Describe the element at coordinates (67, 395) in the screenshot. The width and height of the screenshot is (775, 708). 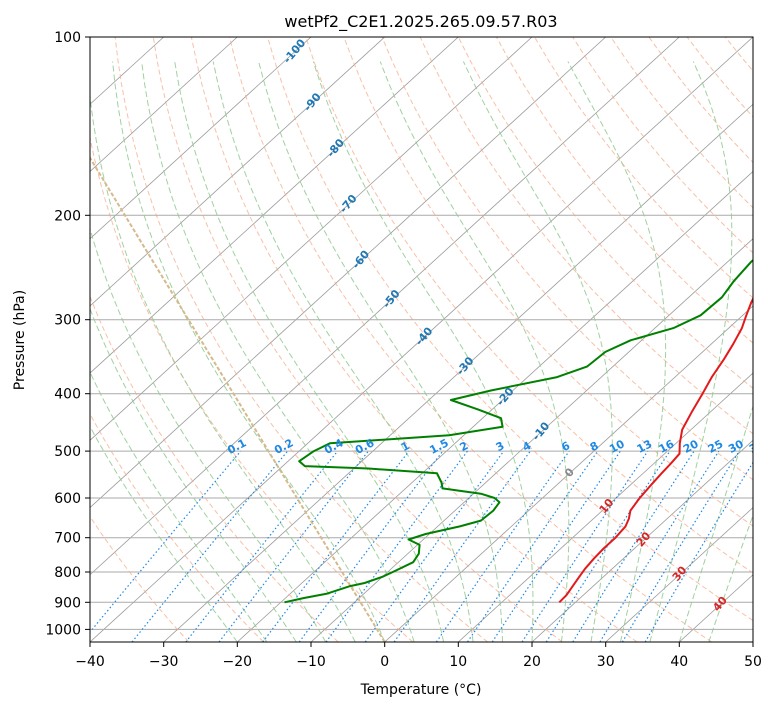
I see `y-tick-label: 400` at that location.